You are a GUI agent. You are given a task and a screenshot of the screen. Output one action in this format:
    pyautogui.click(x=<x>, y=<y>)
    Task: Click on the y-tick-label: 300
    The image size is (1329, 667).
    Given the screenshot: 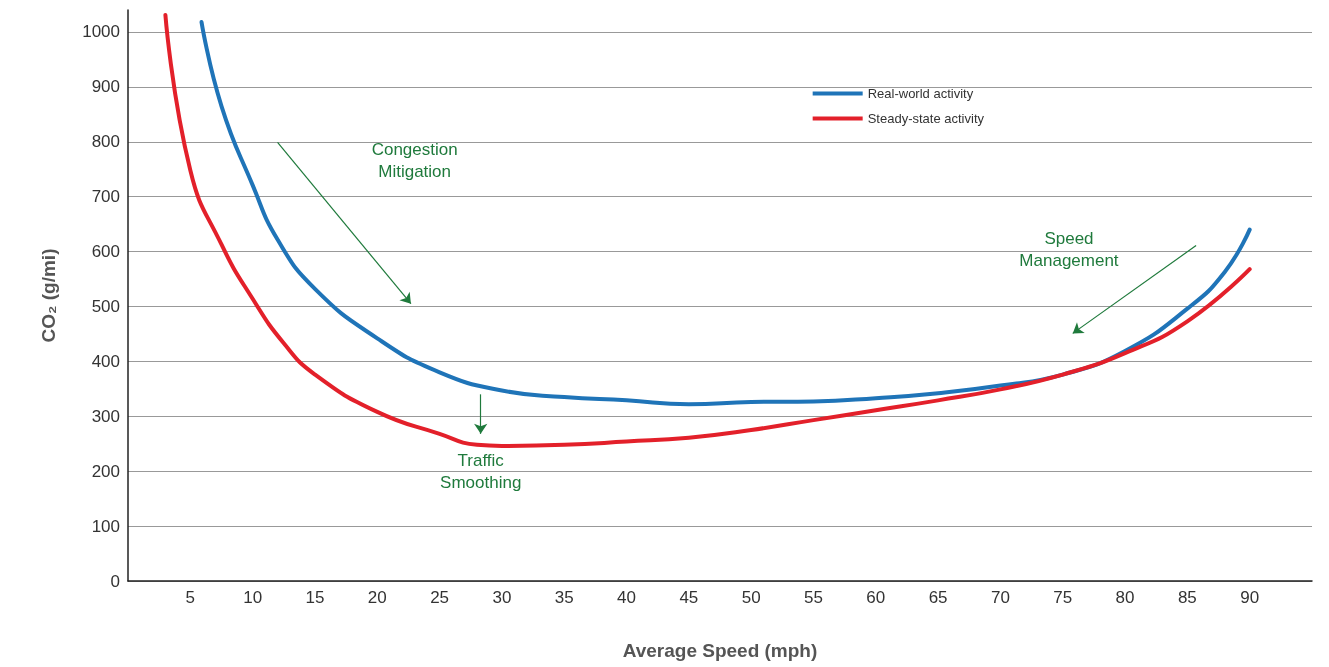 What is the action you would take?
    pyautogui.click(x=105, y=416)
    